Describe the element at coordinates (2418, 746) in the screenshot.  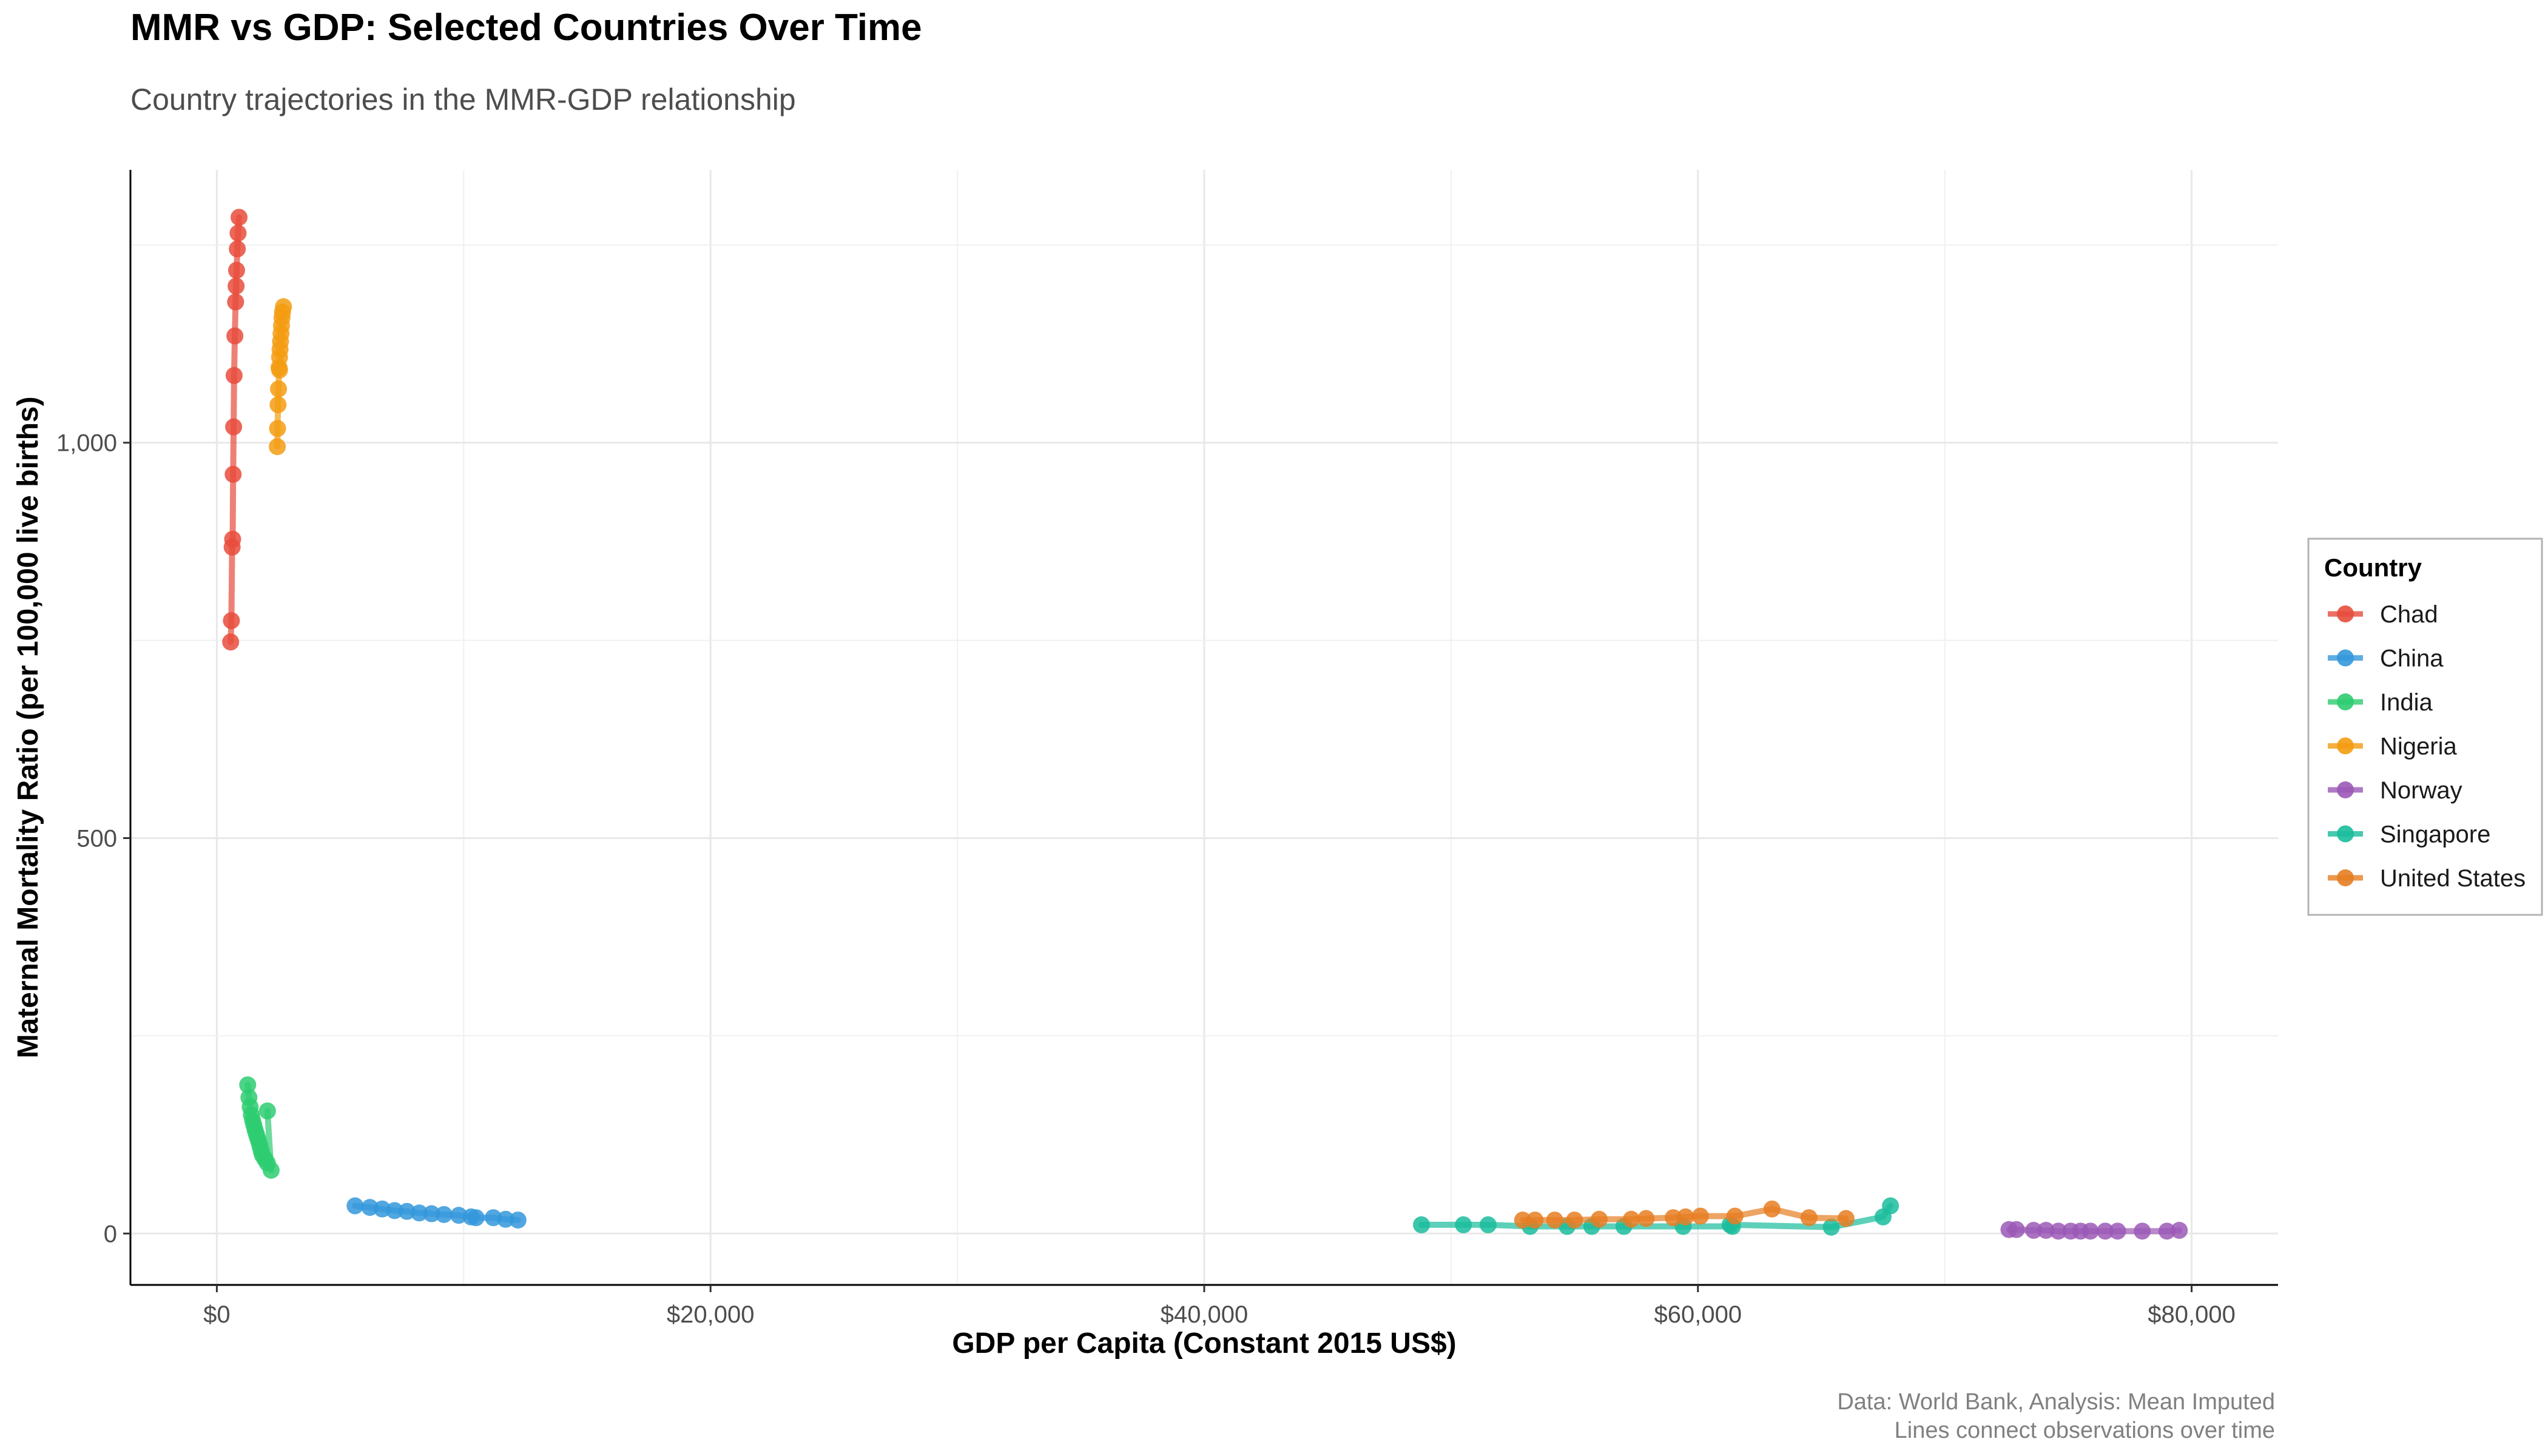
I see `legend-label: Nigeria` at that location.